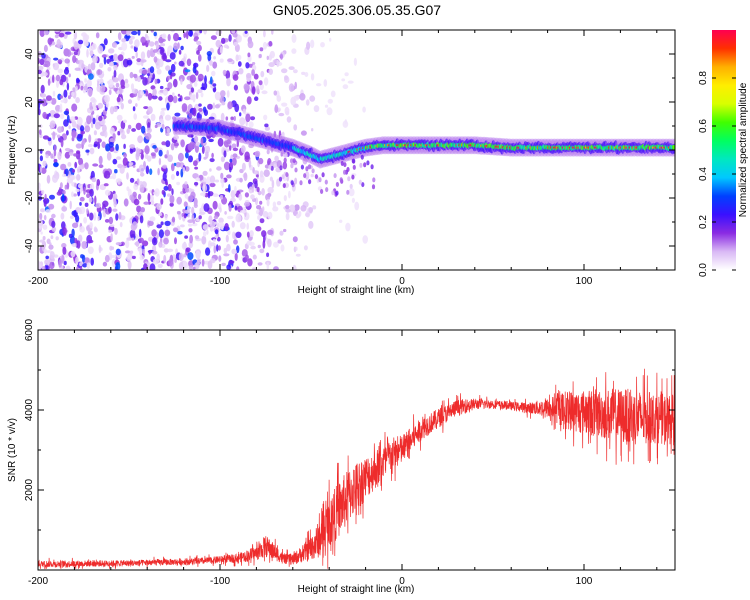 The height and width of the screenshot is (600, 750). I want to click on snr-x-tick-label: 0, so click(402, 581).